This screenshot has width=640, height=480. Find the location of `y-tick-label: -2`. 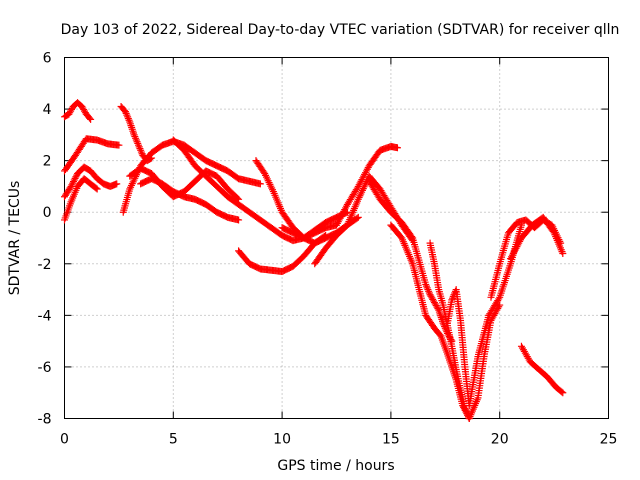

y-tick-label: -2 is located at coordinates (45, 265).